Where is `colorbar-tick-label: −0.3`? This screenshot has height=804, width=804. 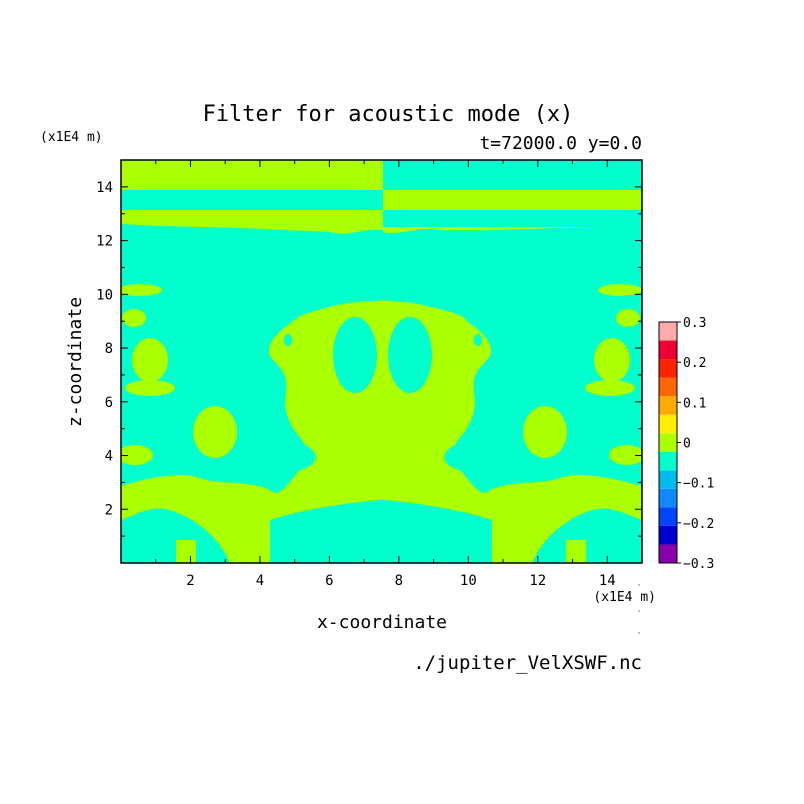
colorbar-tick-label: −0.3 is located at coordinates (698, 564).